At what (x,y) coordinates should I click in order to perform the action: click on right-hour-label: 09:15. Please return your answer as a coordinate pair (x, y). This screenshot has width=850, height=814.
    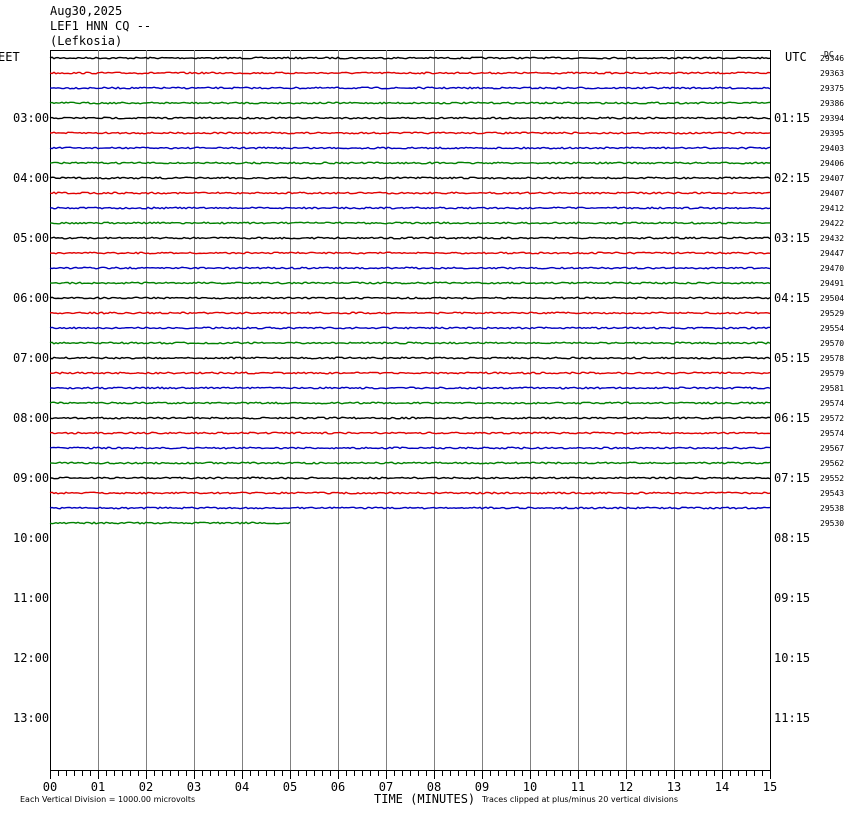
    Looking at the image, I should click on (792, 598).